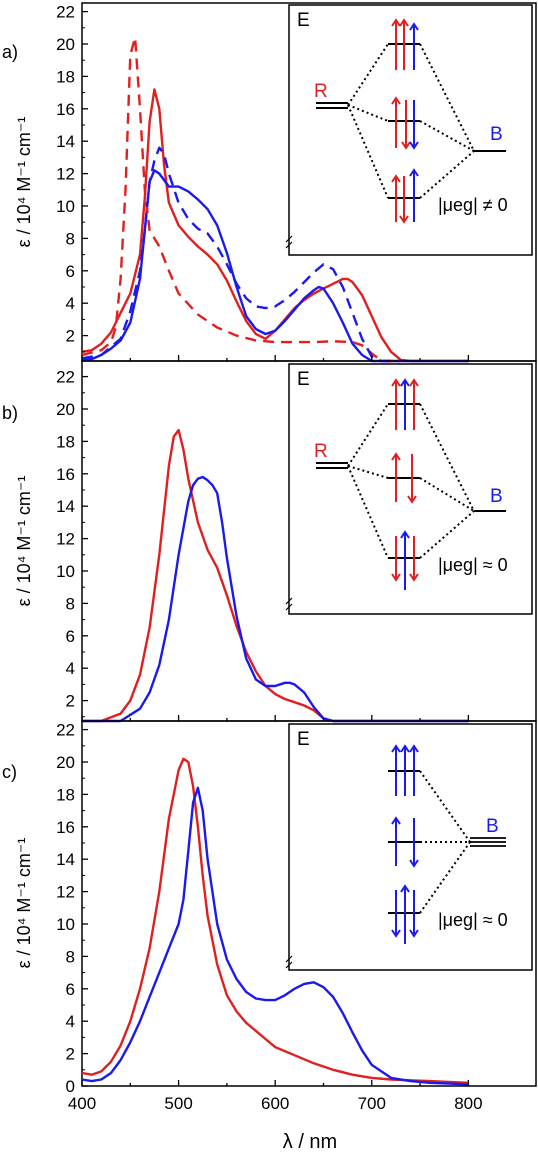  I want to click on y-tick-label: 0, so click(70, 1086).